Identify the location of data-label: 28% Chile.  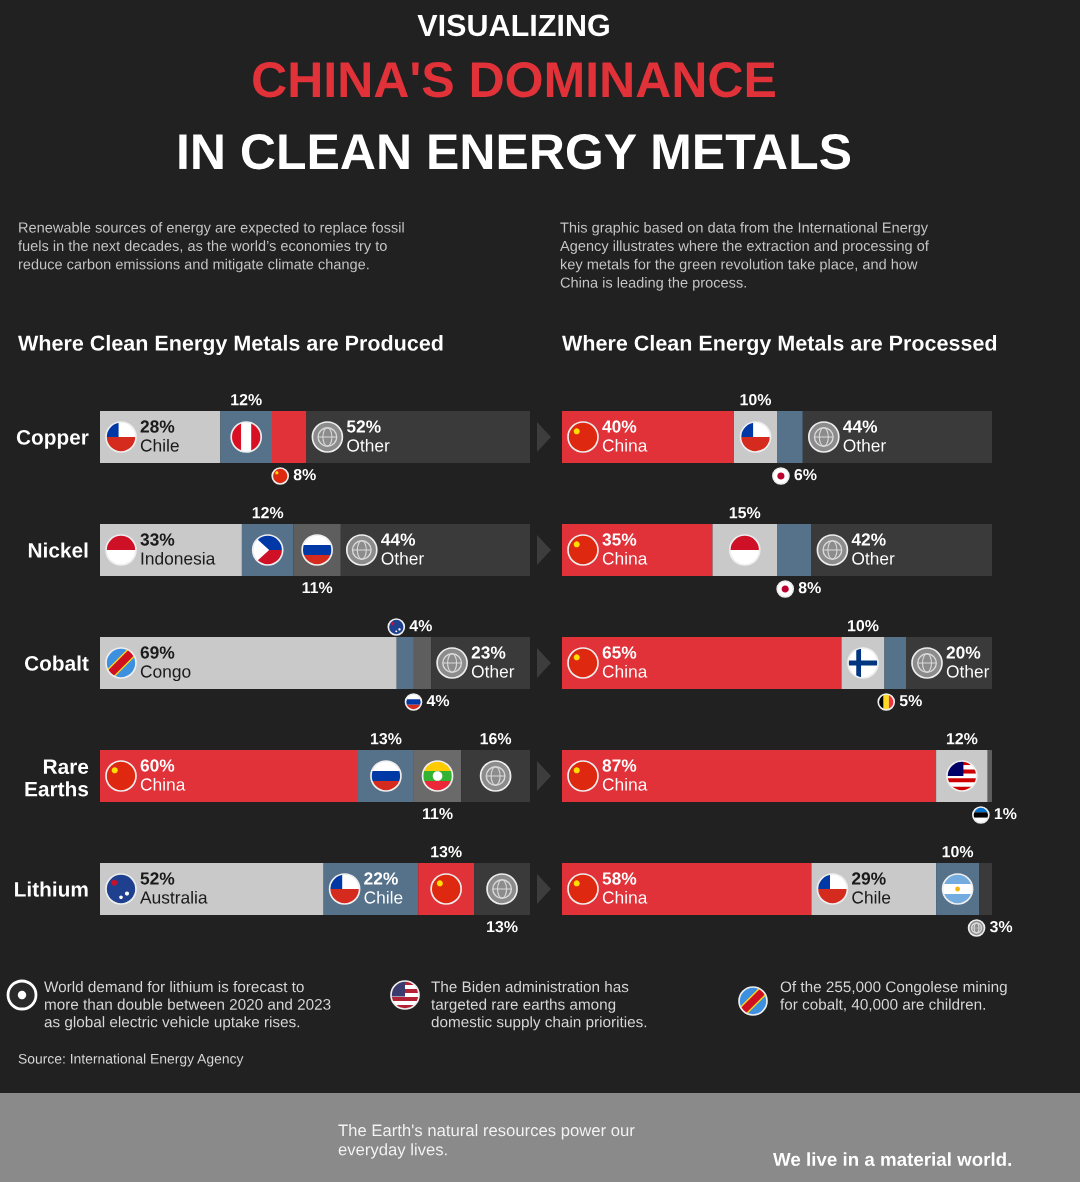
(159, 436).